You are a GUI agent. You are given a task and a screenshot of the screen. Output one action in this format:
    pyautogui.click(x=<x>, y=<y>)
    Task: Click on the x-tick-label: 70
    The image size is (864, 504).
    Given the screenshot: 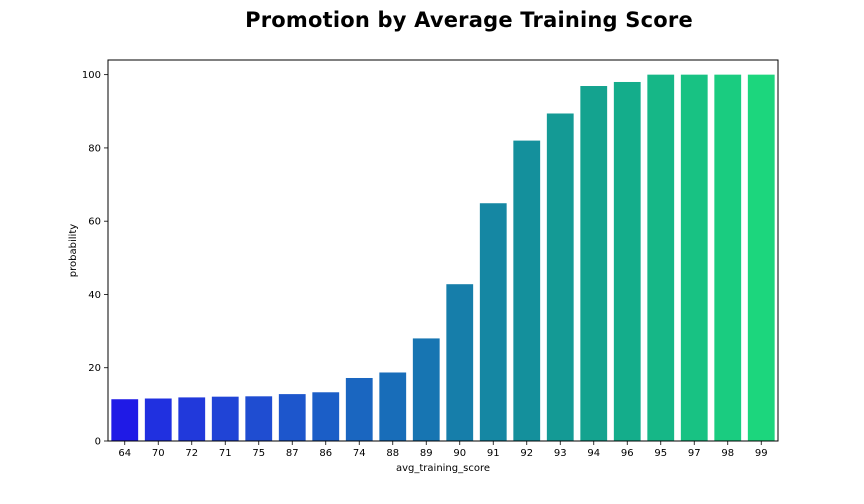 What is the action you would take?
    pyautogui.click(x=158, y=453)
    